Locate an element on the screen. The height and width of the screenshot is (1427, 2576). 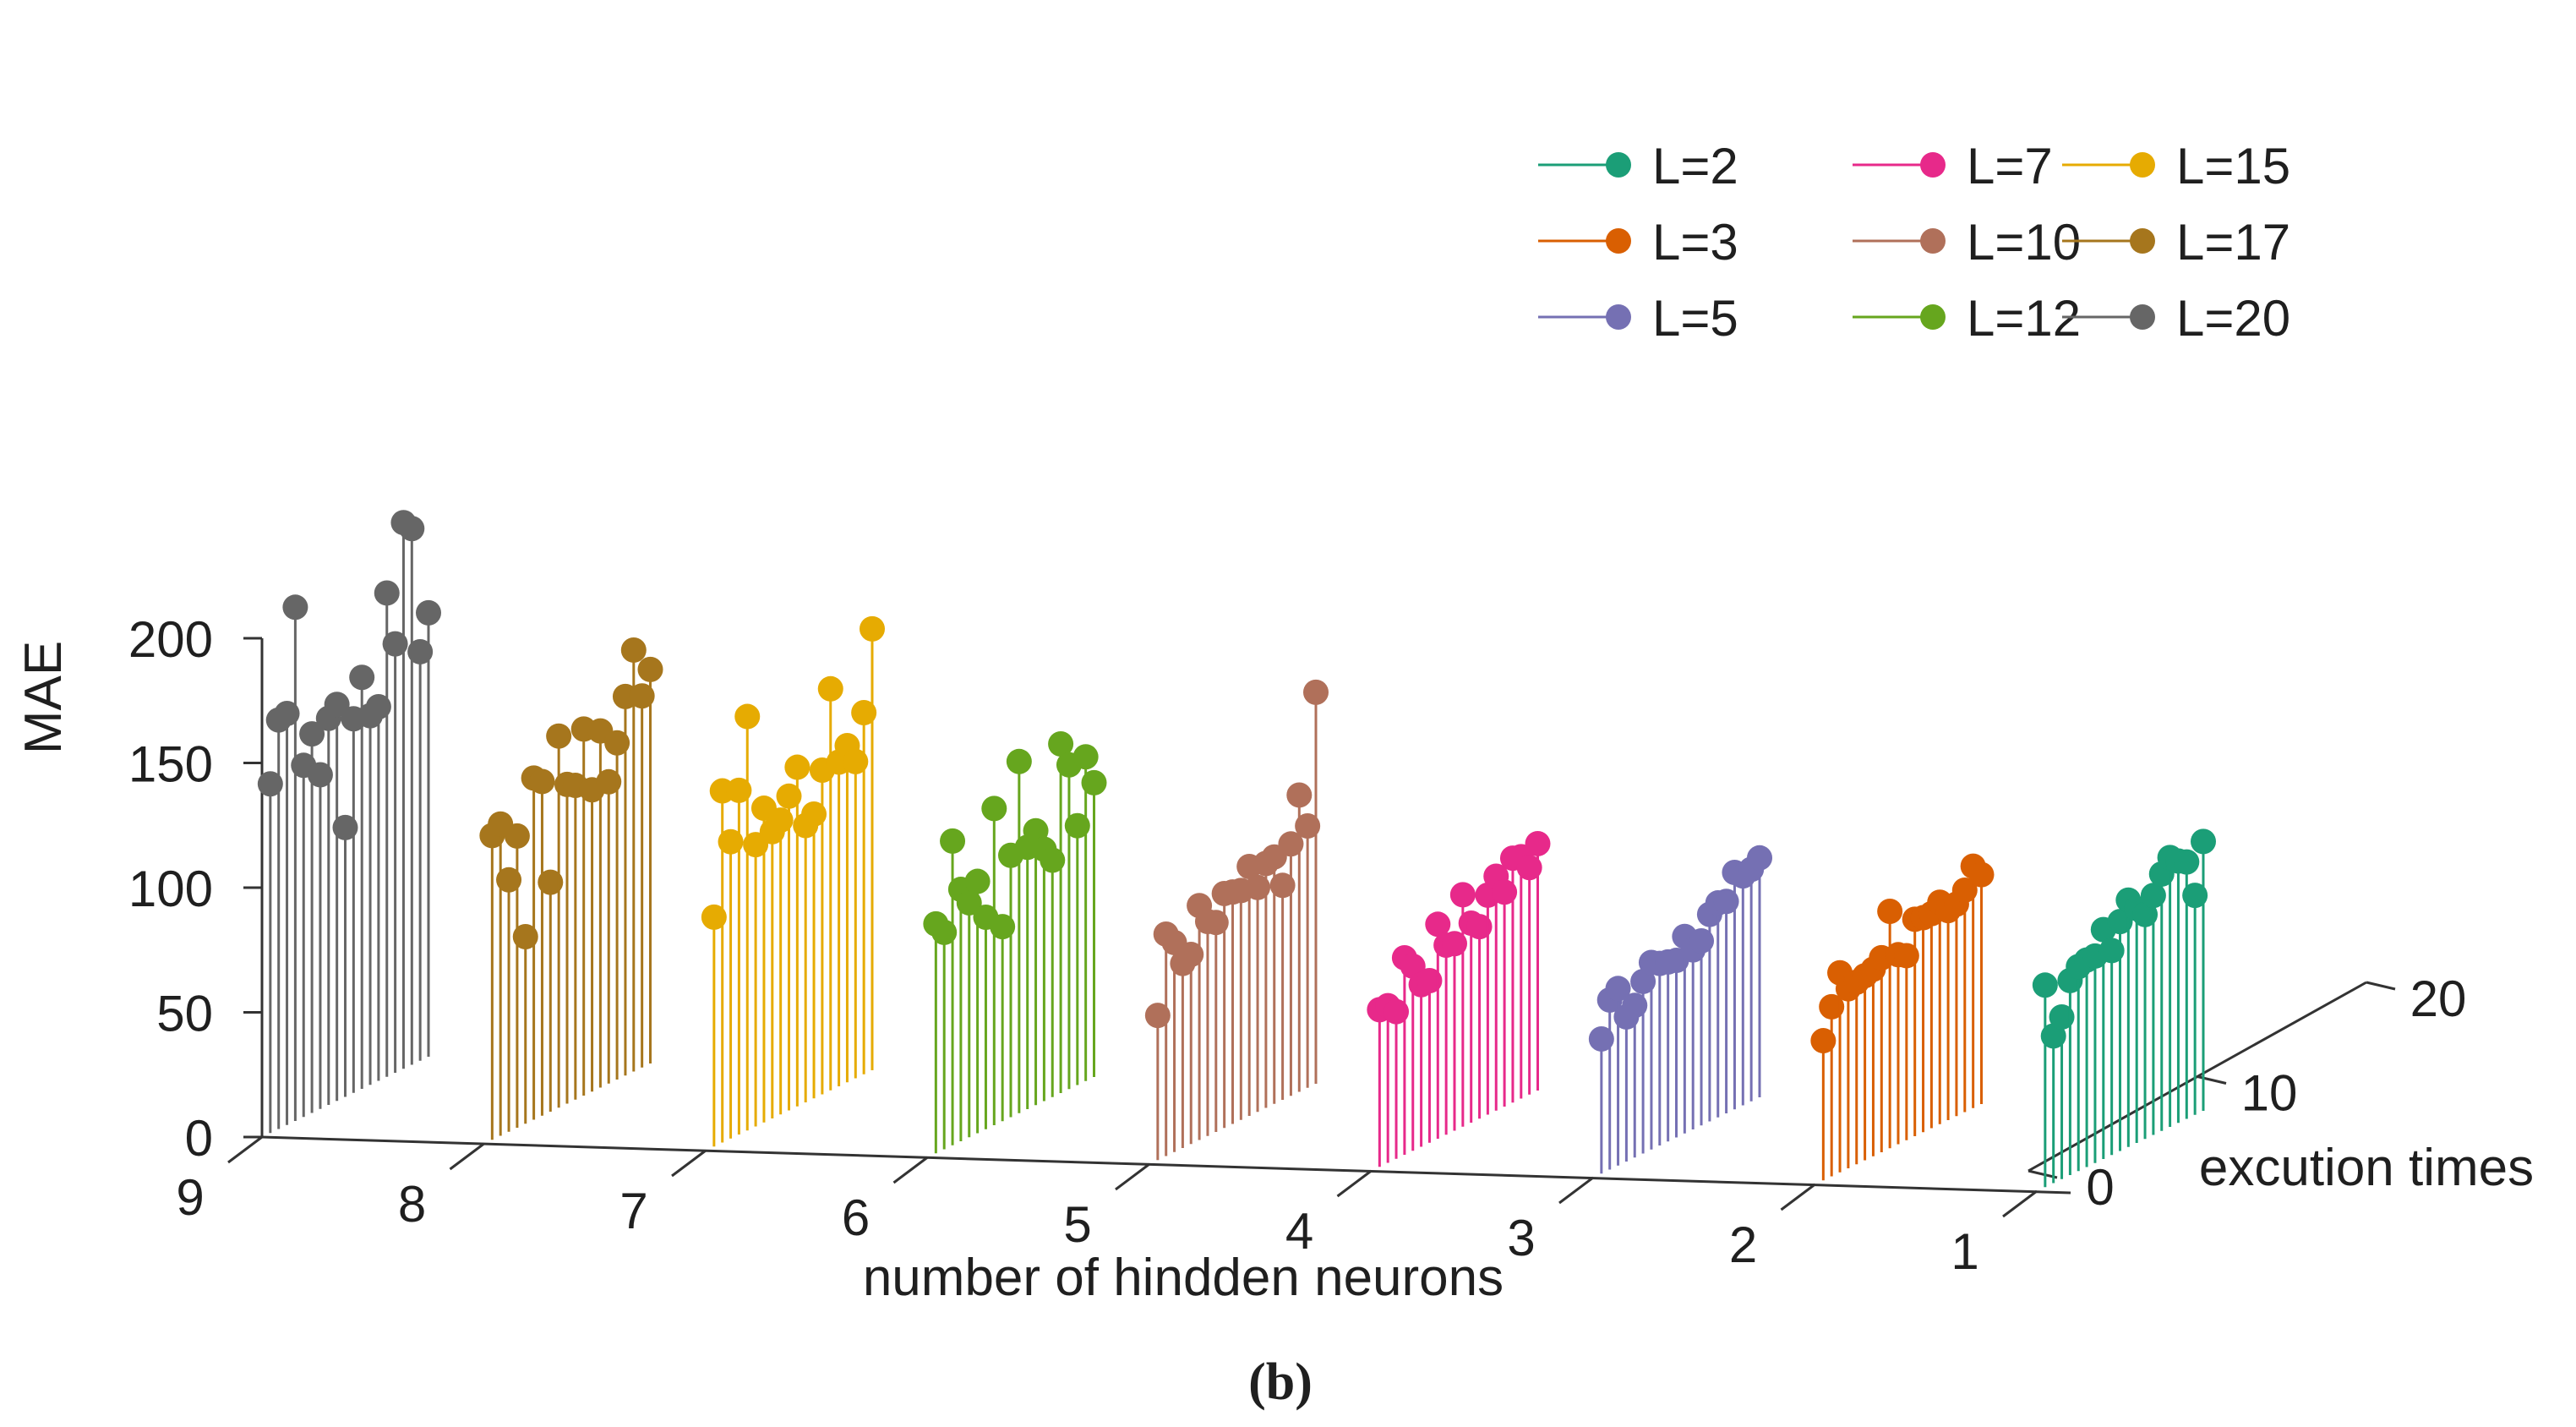
legend-item: L=20 is located at coordinates (2176, 318).